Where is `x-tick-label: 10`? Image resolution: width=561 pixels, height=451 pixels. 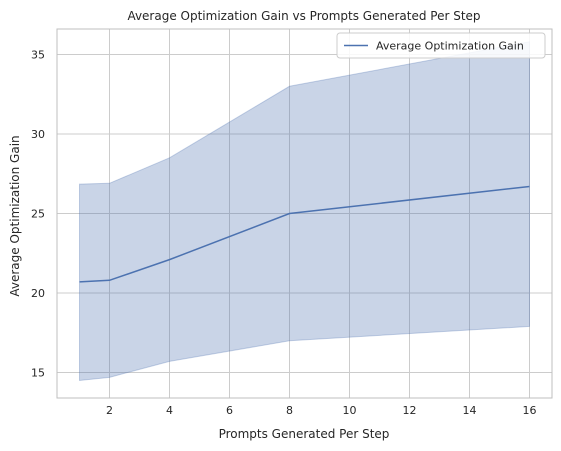 x-tick-label: 10 is located at coordinates (350, 410).